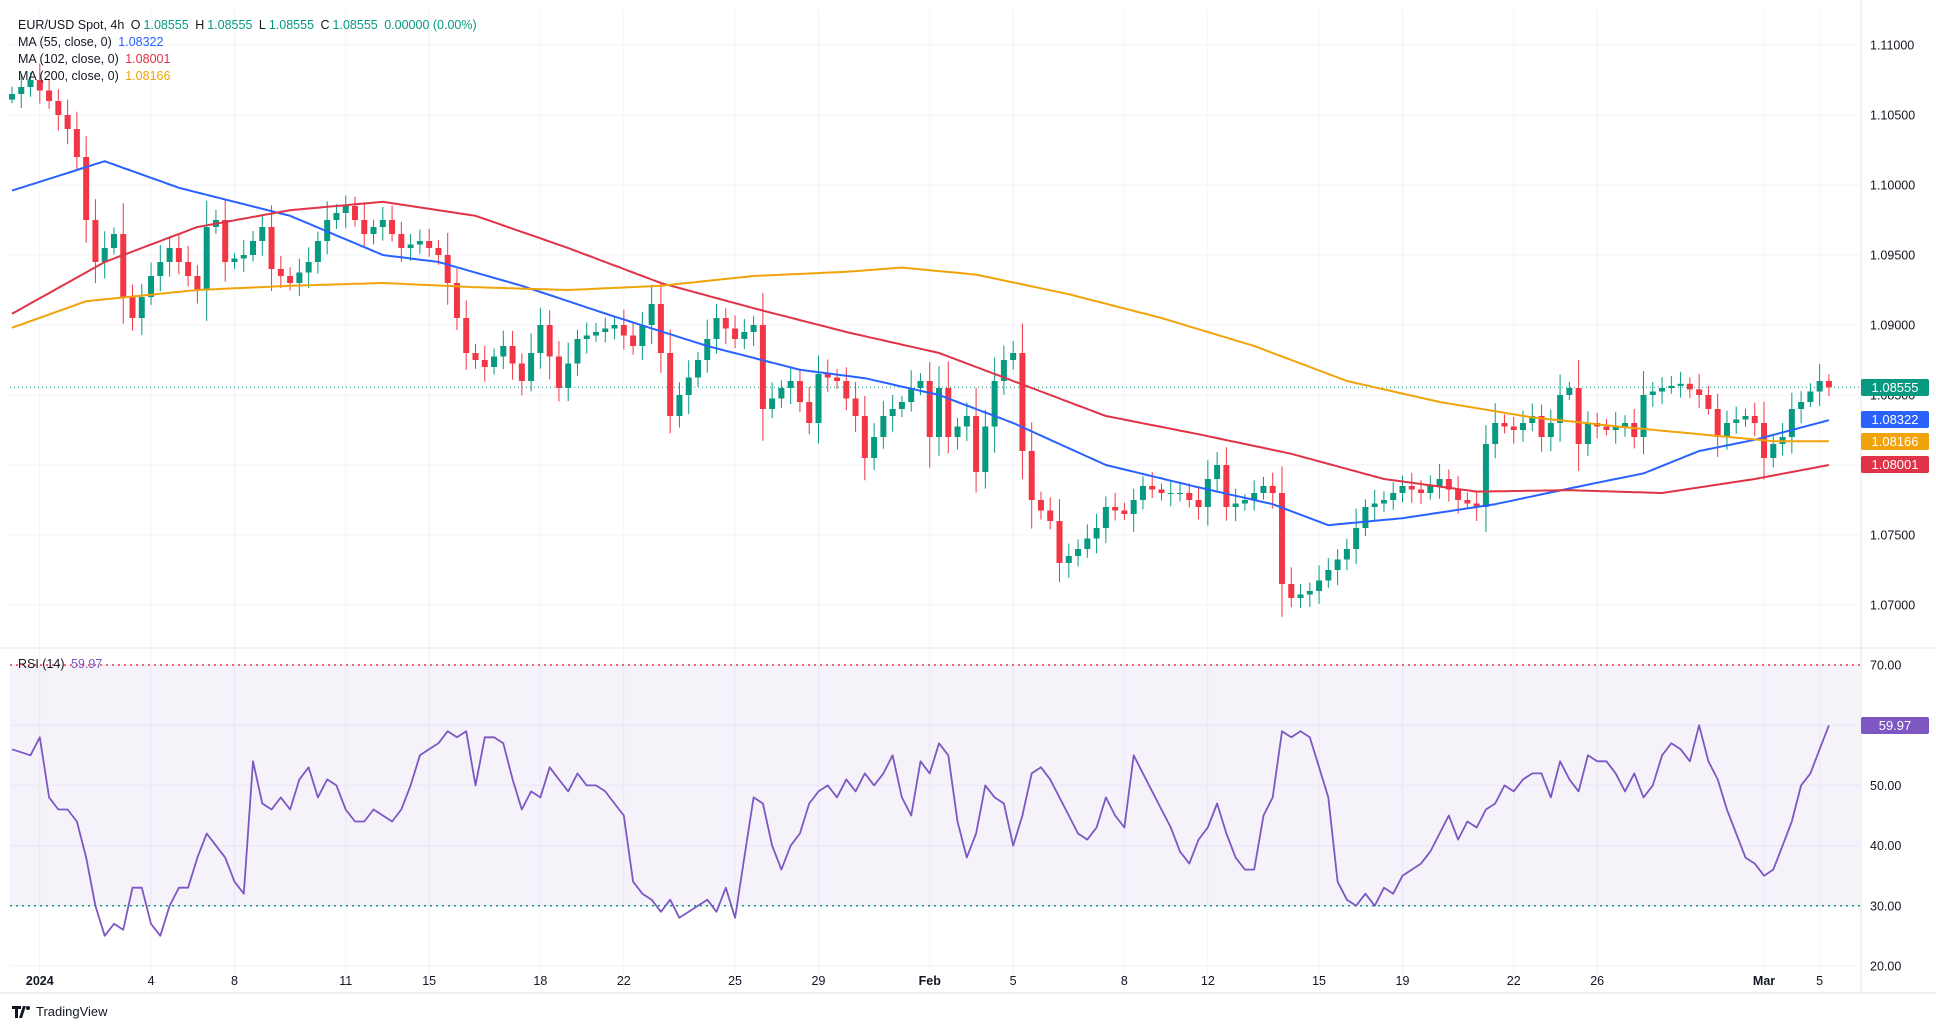  I want to click on change-value: 0.00000 (0.00%), so click(430, 25).